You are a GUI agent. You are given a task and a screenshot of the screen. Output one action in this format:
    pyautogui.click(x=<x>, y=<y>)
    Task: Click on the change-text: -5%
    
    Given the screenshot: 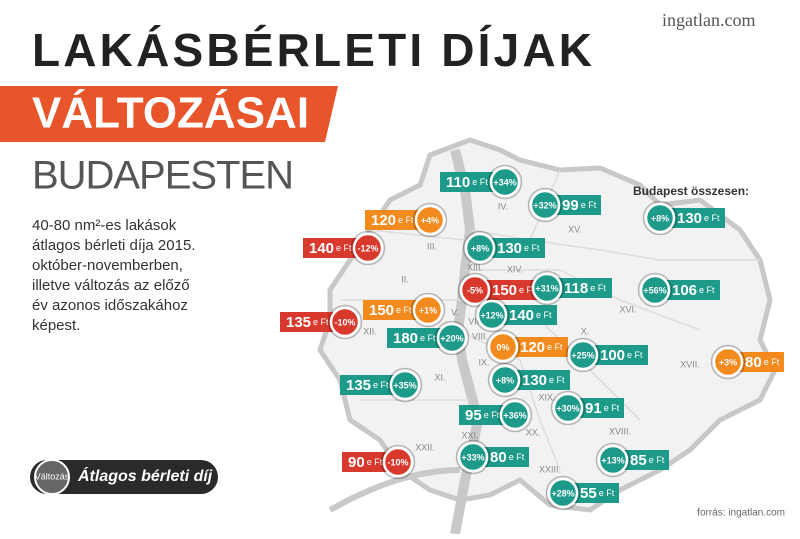 What is the action you would take?
    pyautogui.click(x=475, y=290)
    